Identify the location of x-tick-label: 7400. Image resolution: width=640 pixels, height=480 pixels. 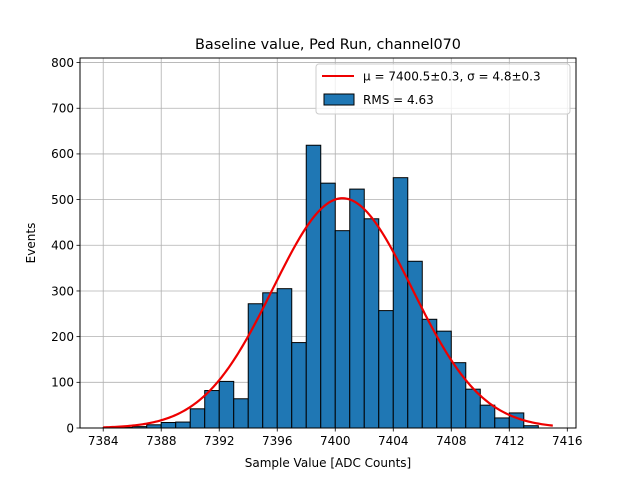
(335, 441).